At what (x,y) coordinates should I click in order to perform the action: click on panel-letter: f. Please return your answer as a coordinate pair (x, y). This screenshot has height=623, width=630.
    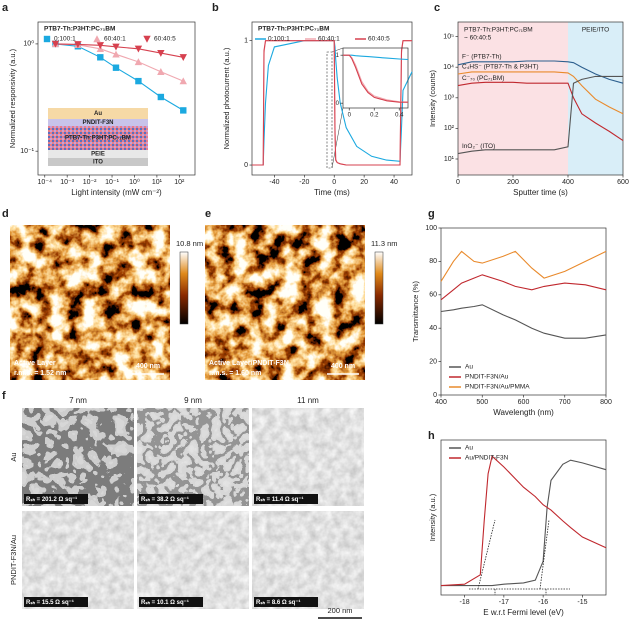
    Looking at the image, I should click on (4, 396).